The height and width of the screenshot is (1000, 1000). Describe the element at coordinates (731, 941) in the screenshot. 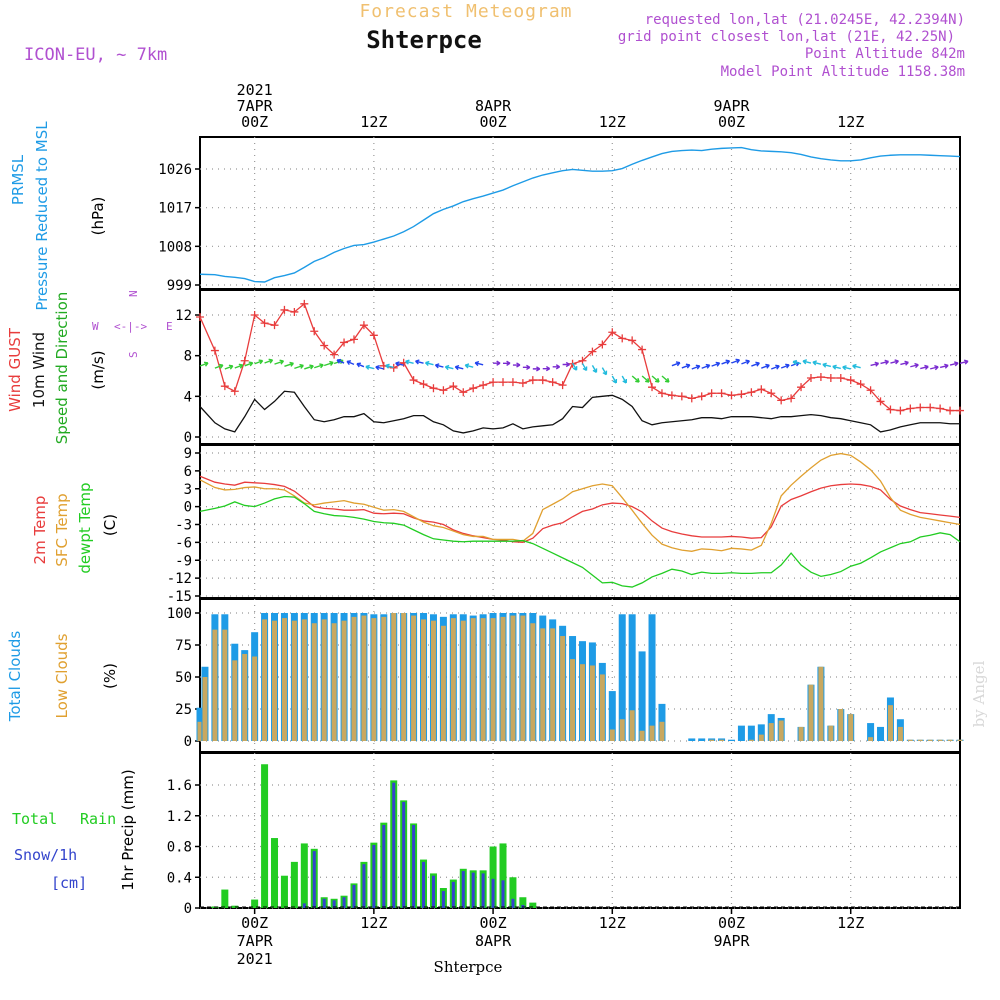

I see `bottom-time-label: 9APR` at that location.